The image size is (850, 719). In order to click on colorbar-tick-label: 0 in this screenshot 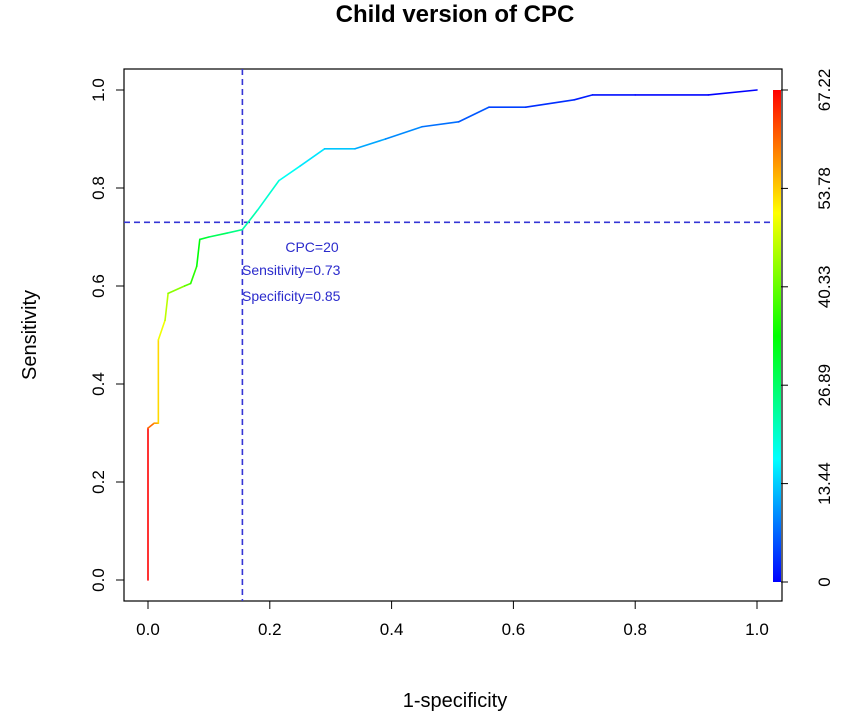, I will do `click(824, 581)`.